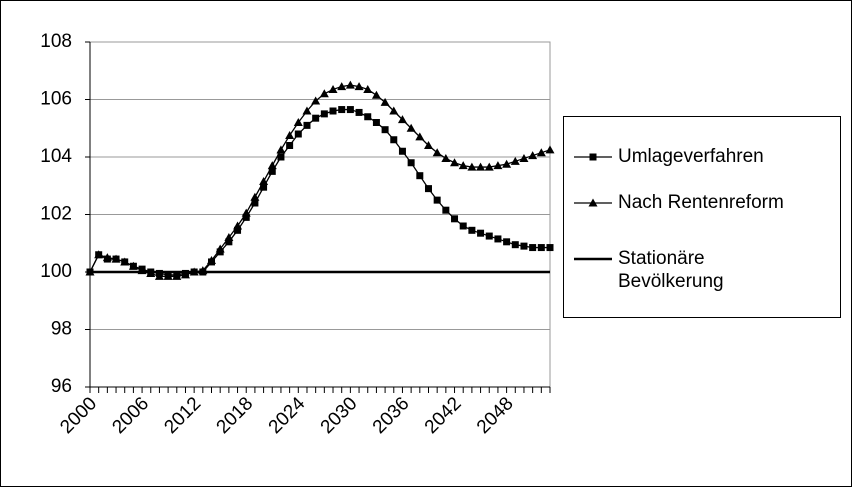  Describe the element at coordinates (130, 415) in the screenshot. I see `x-tick-label: 2006` at that location.